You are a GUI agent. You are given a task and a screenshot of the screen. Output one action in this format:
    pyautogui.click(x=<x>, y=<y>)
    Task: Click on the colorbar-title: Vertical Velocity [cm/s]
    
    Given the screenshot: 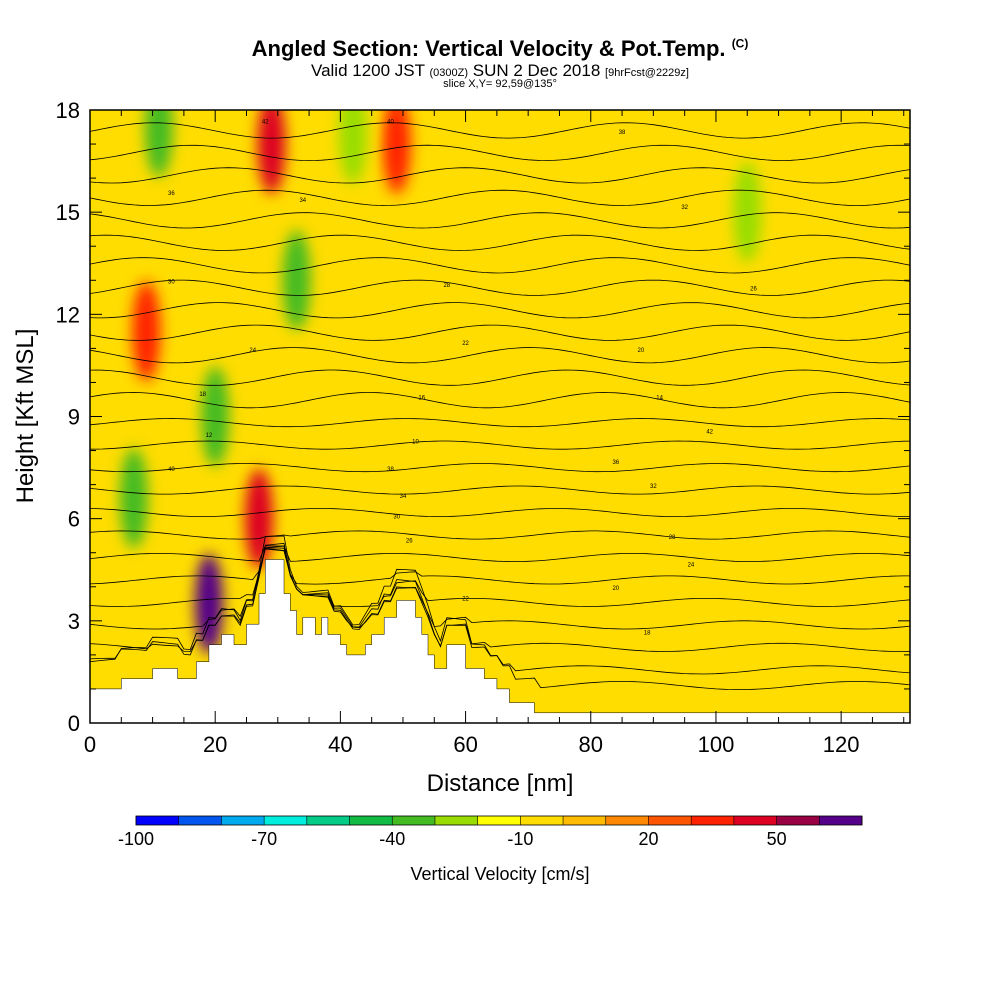 What is the action you would take?
    pyautogui.click(x=499, y=874)
    